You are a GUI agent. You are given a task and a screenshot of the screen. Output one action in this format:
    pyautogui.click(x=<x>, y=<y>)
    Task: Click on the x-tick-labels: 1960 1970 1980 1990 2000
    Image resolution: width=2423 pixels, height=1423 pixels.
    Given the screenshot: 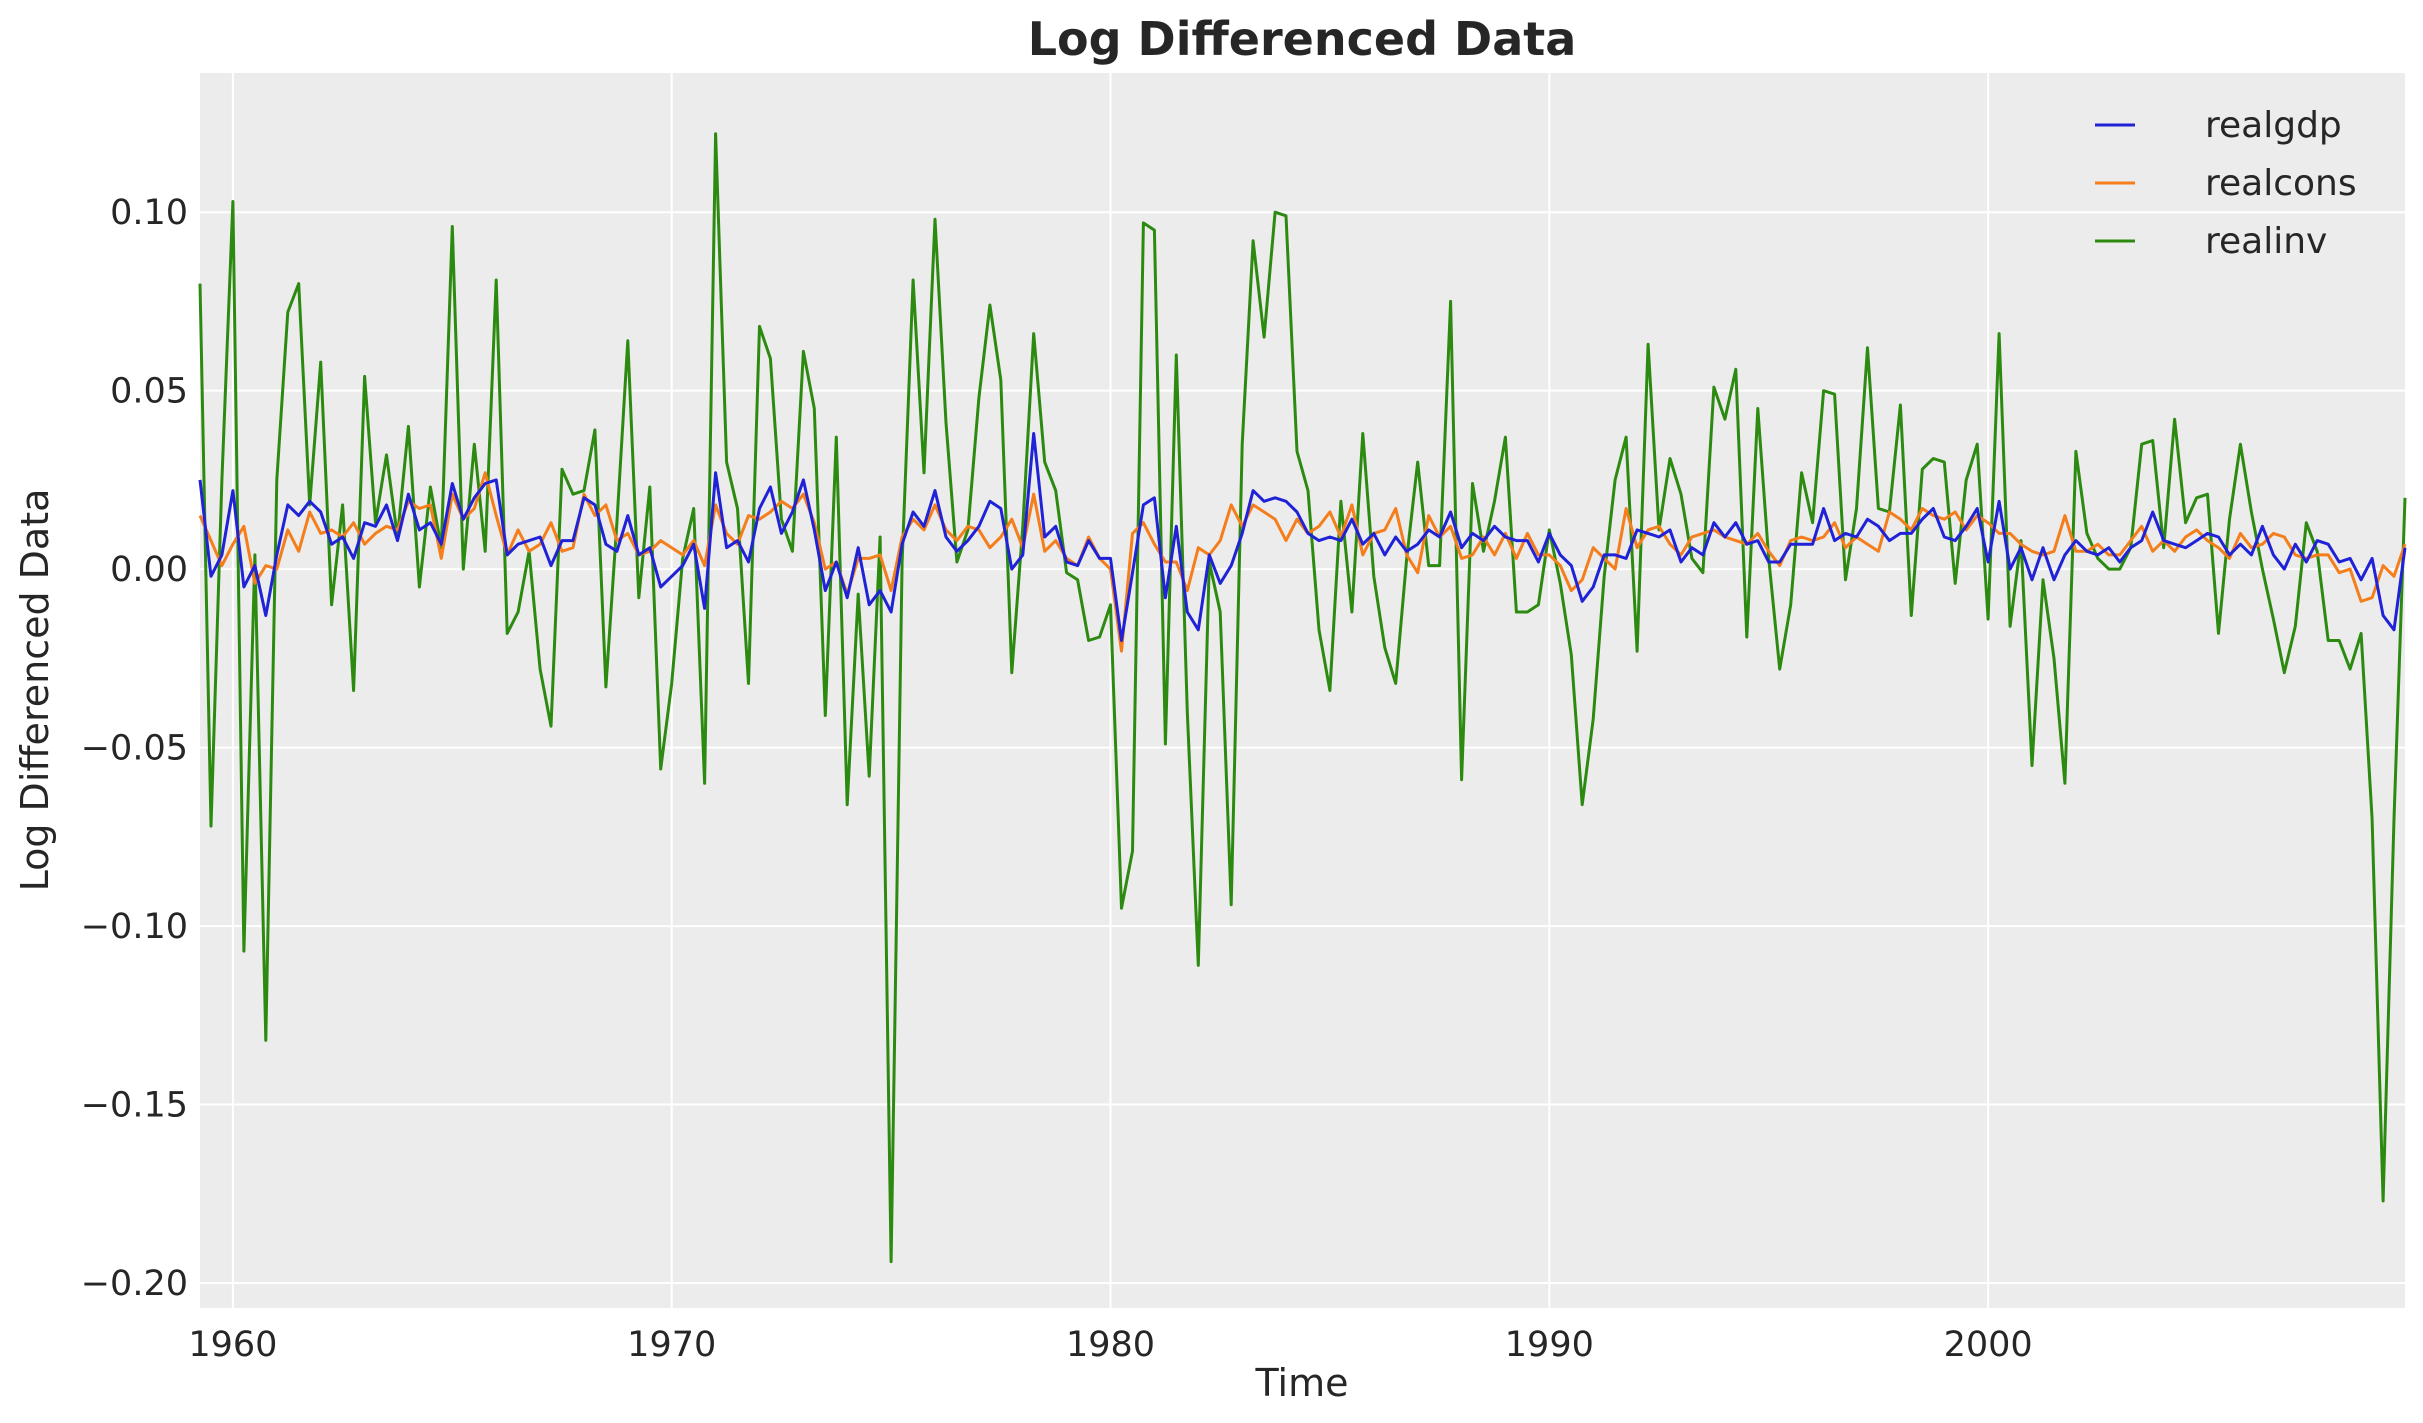 What is the action you would take?
    pyautogui.click(x=1110, y=1345)
    